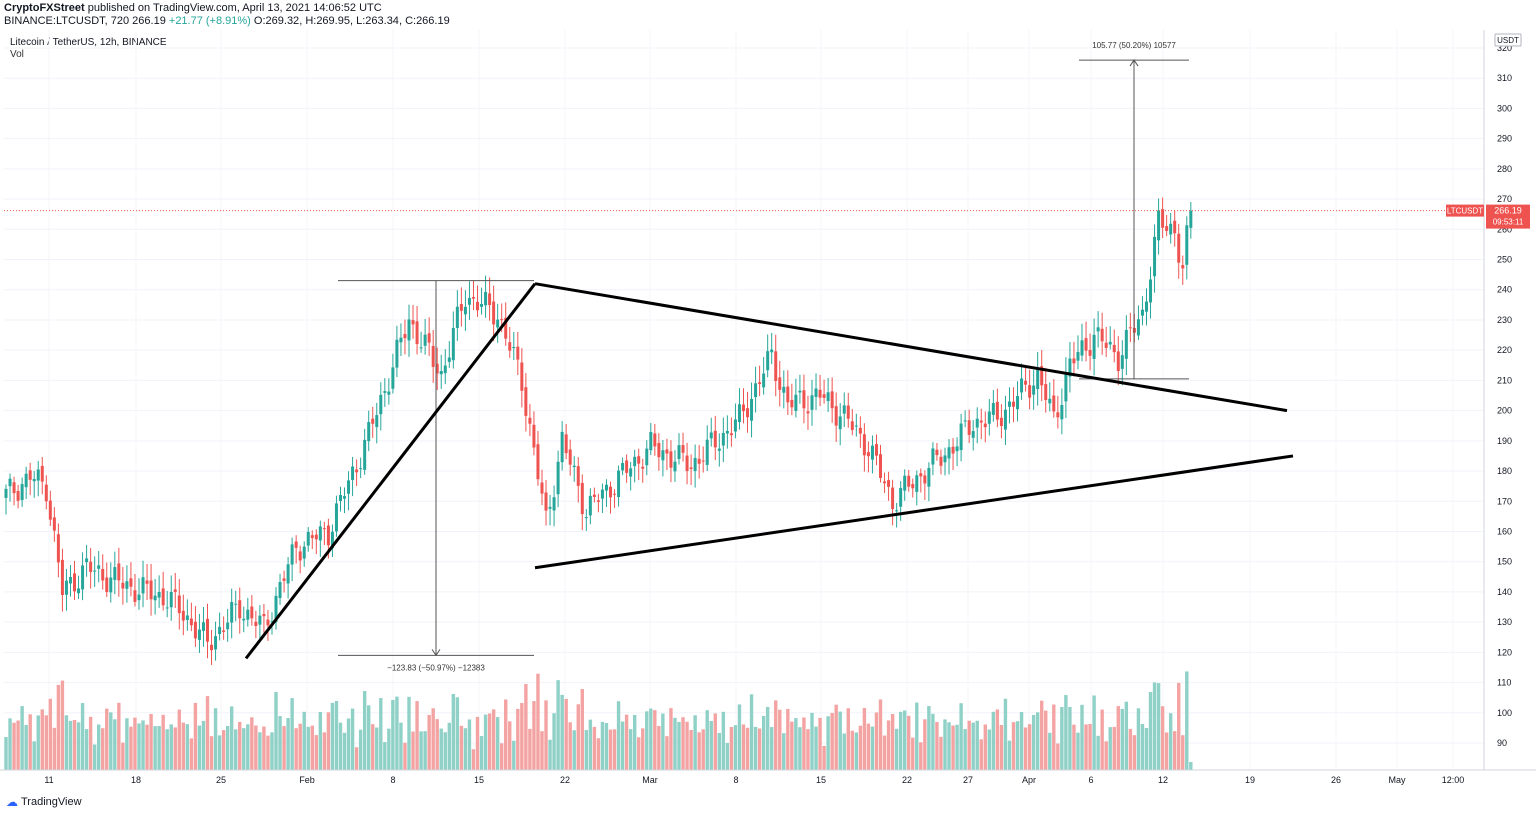 Image resolution: width=1536 pixels, height=814 pixels. I want to click on author-name: CryptoFXStreet, so click(44, 8).